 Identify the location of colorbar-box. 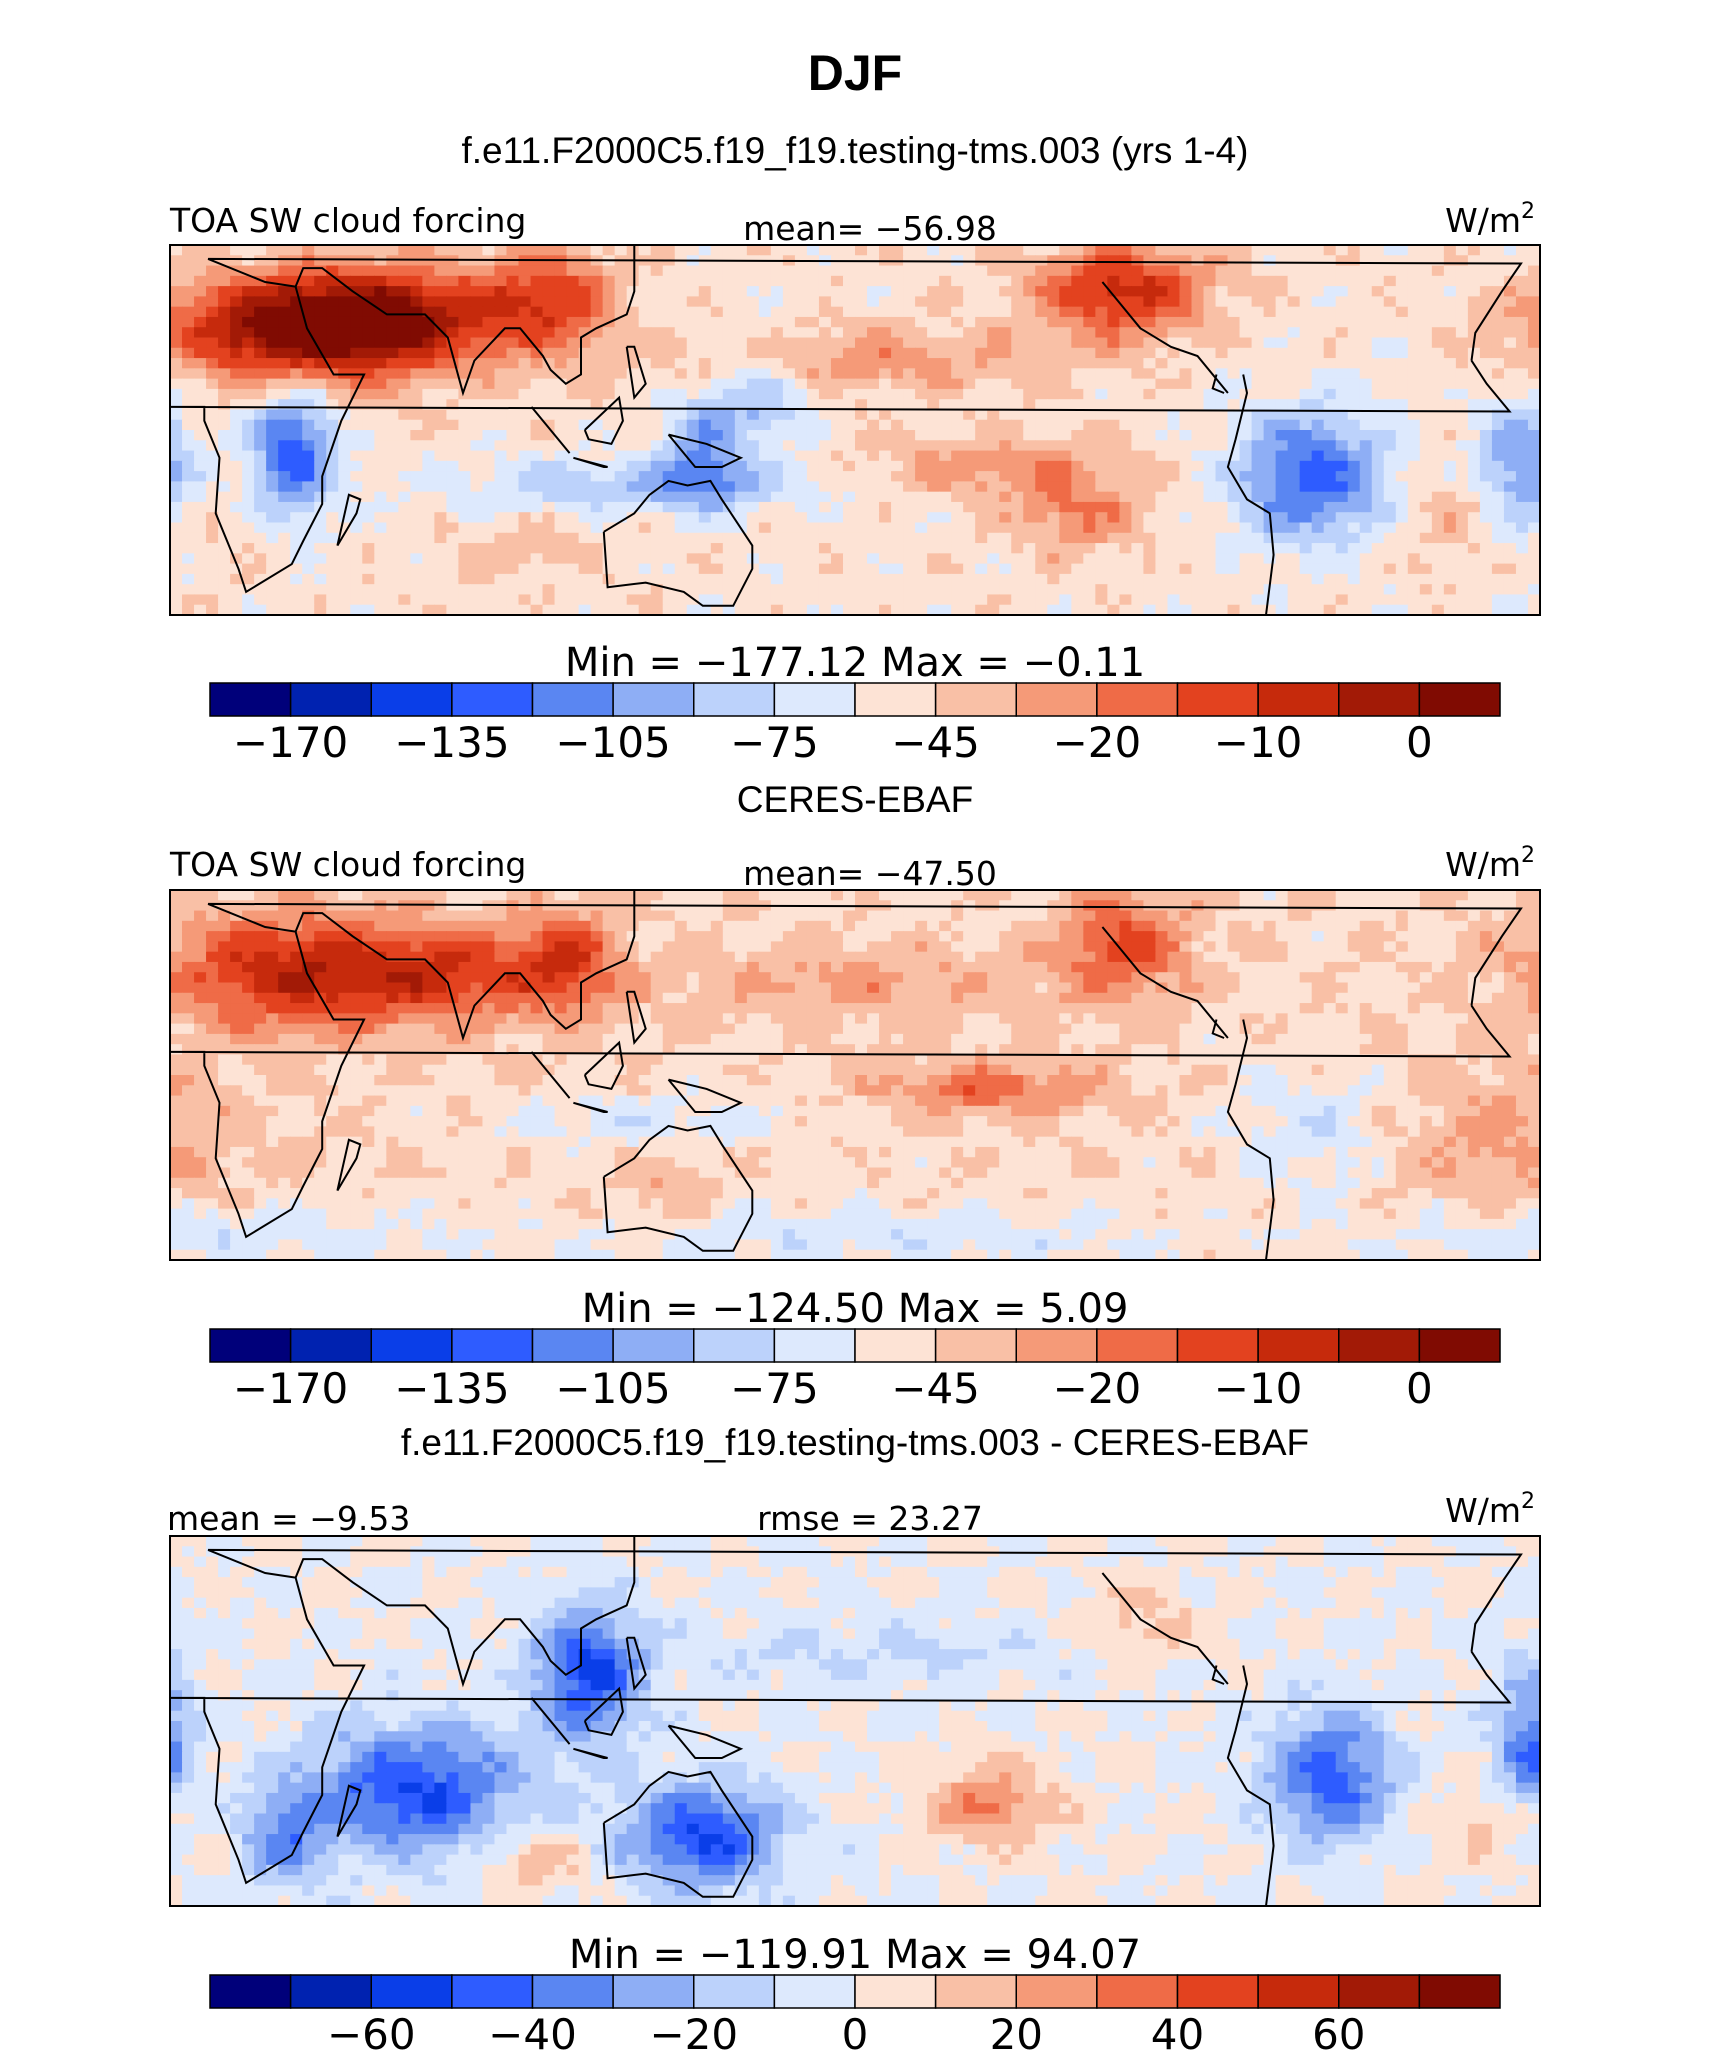
(1137, 699).